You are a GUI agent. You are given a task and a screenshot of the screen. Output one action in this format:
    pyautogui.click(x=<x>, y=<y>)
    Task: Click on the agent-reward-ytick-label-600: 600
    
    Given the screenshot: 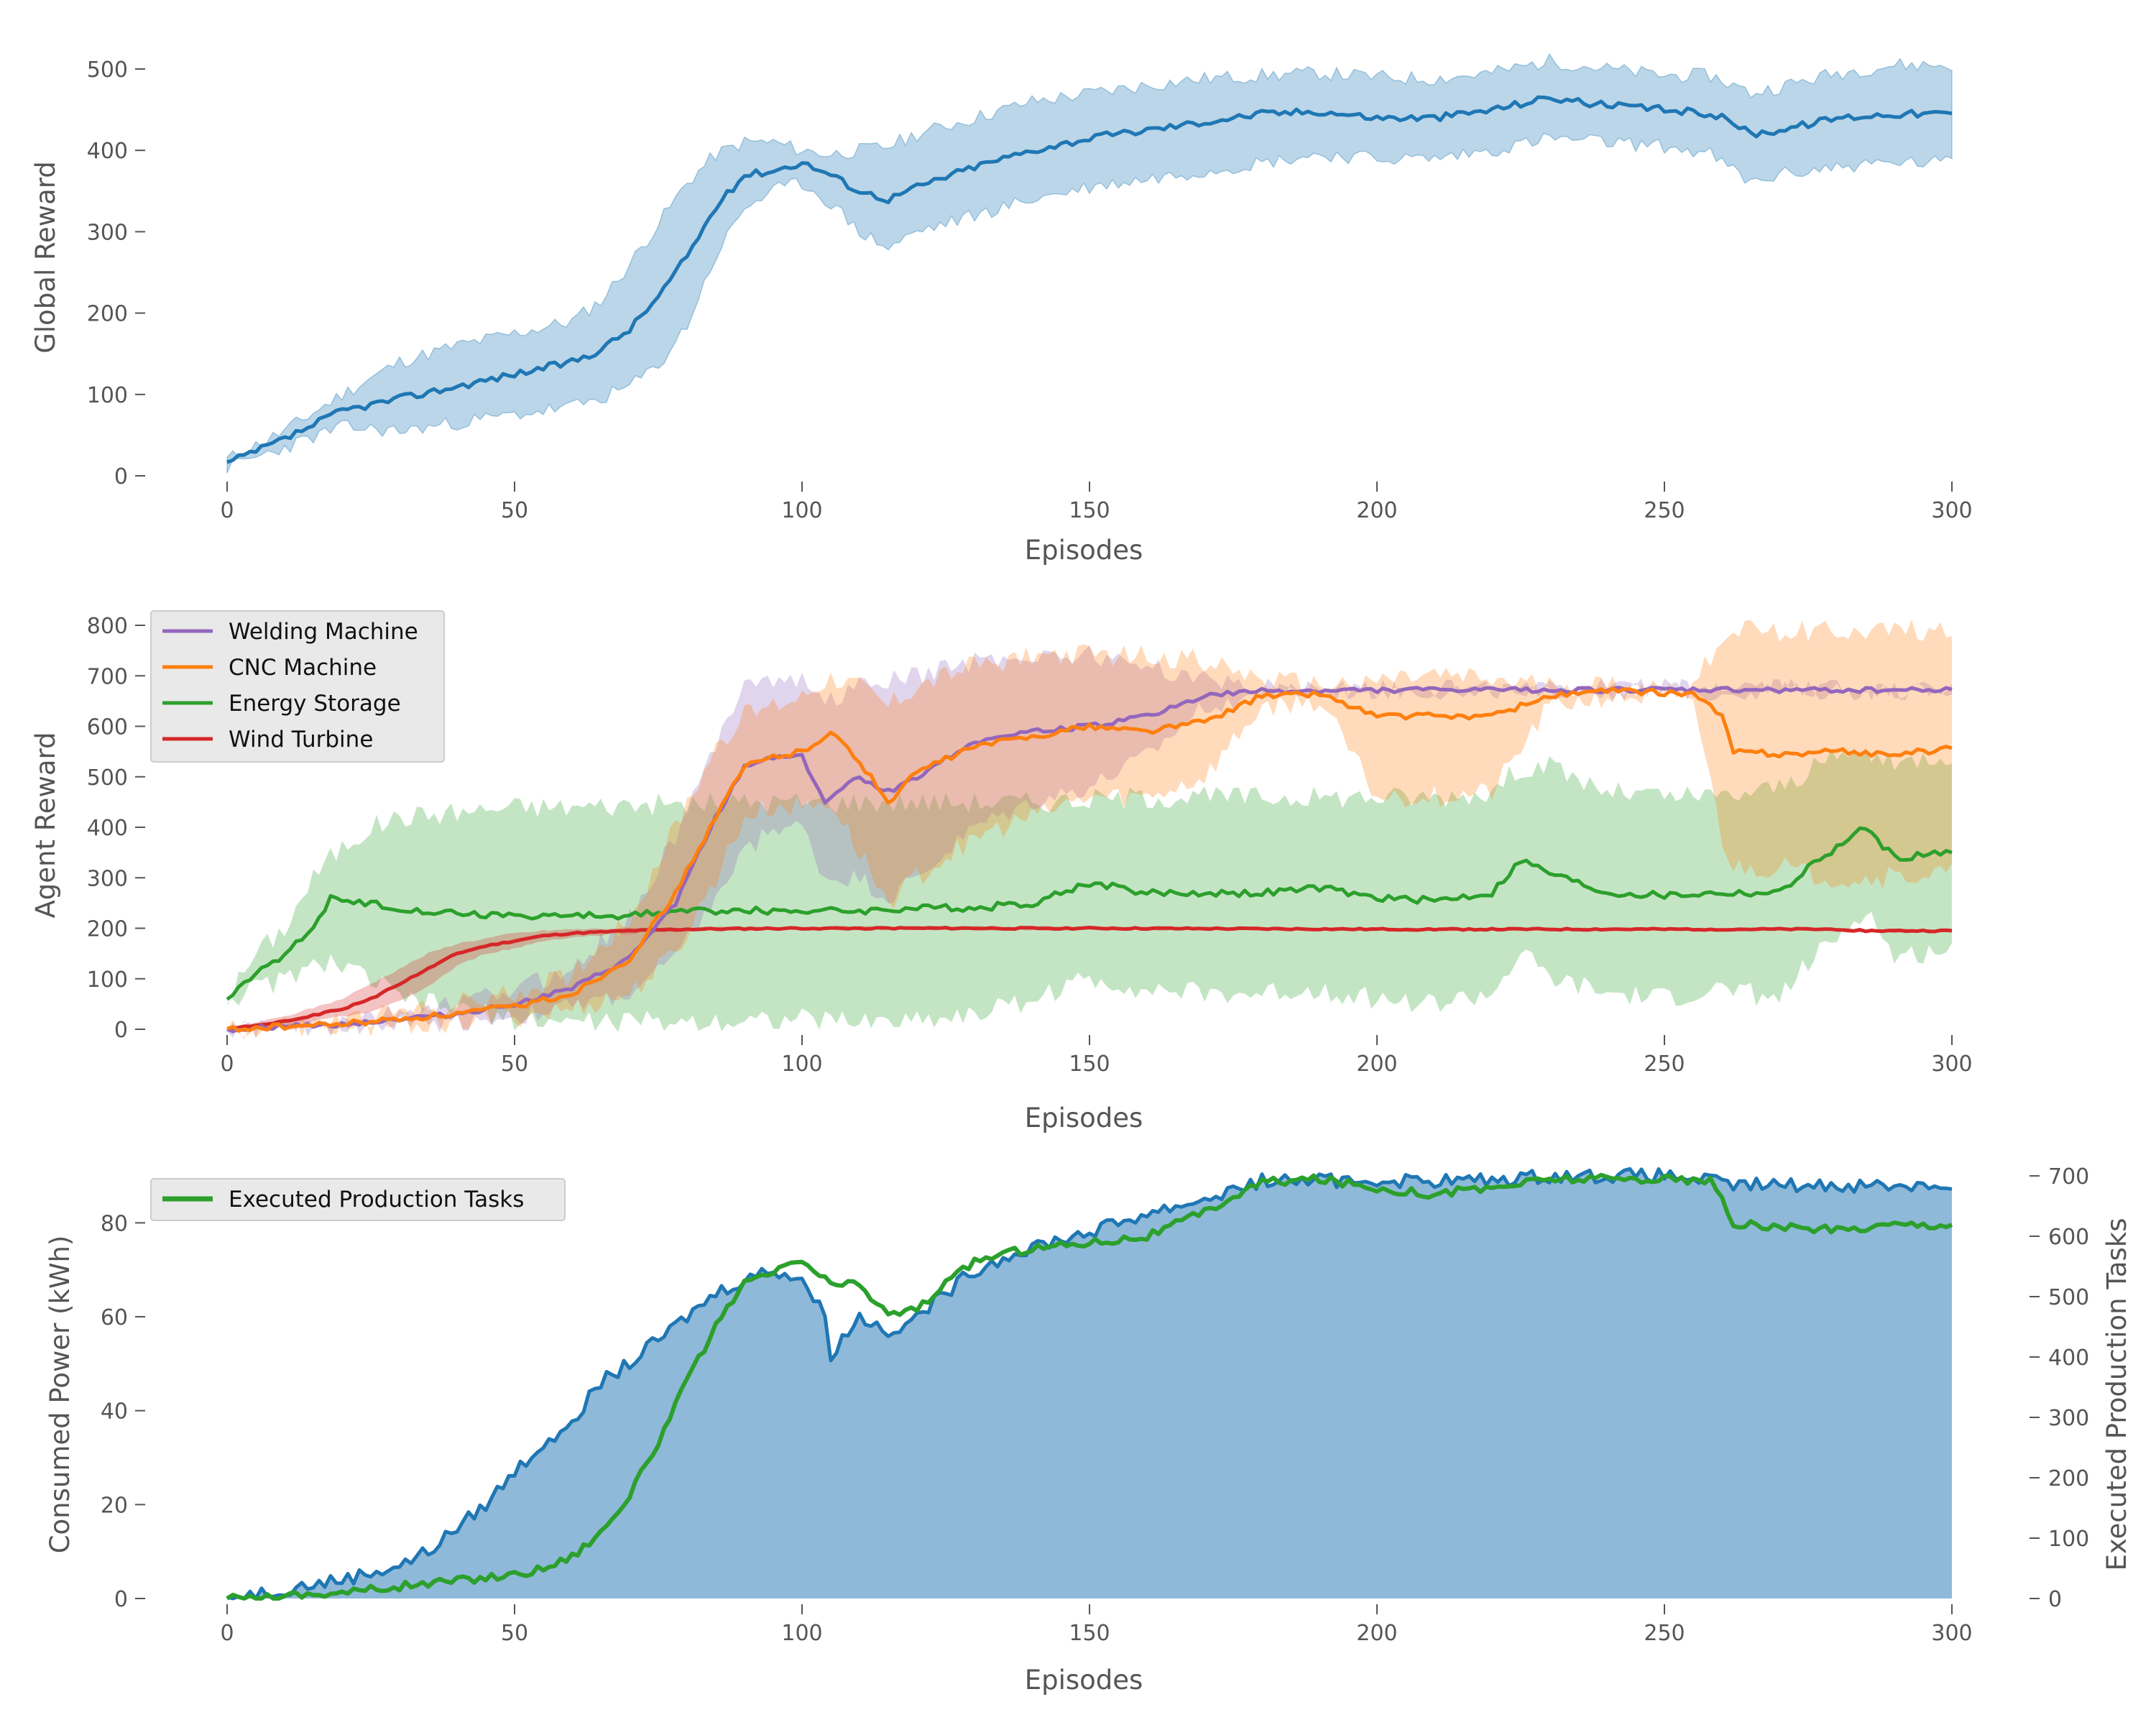 What is the action you would take?
    pyautogui.click(x=108, y=727)
    